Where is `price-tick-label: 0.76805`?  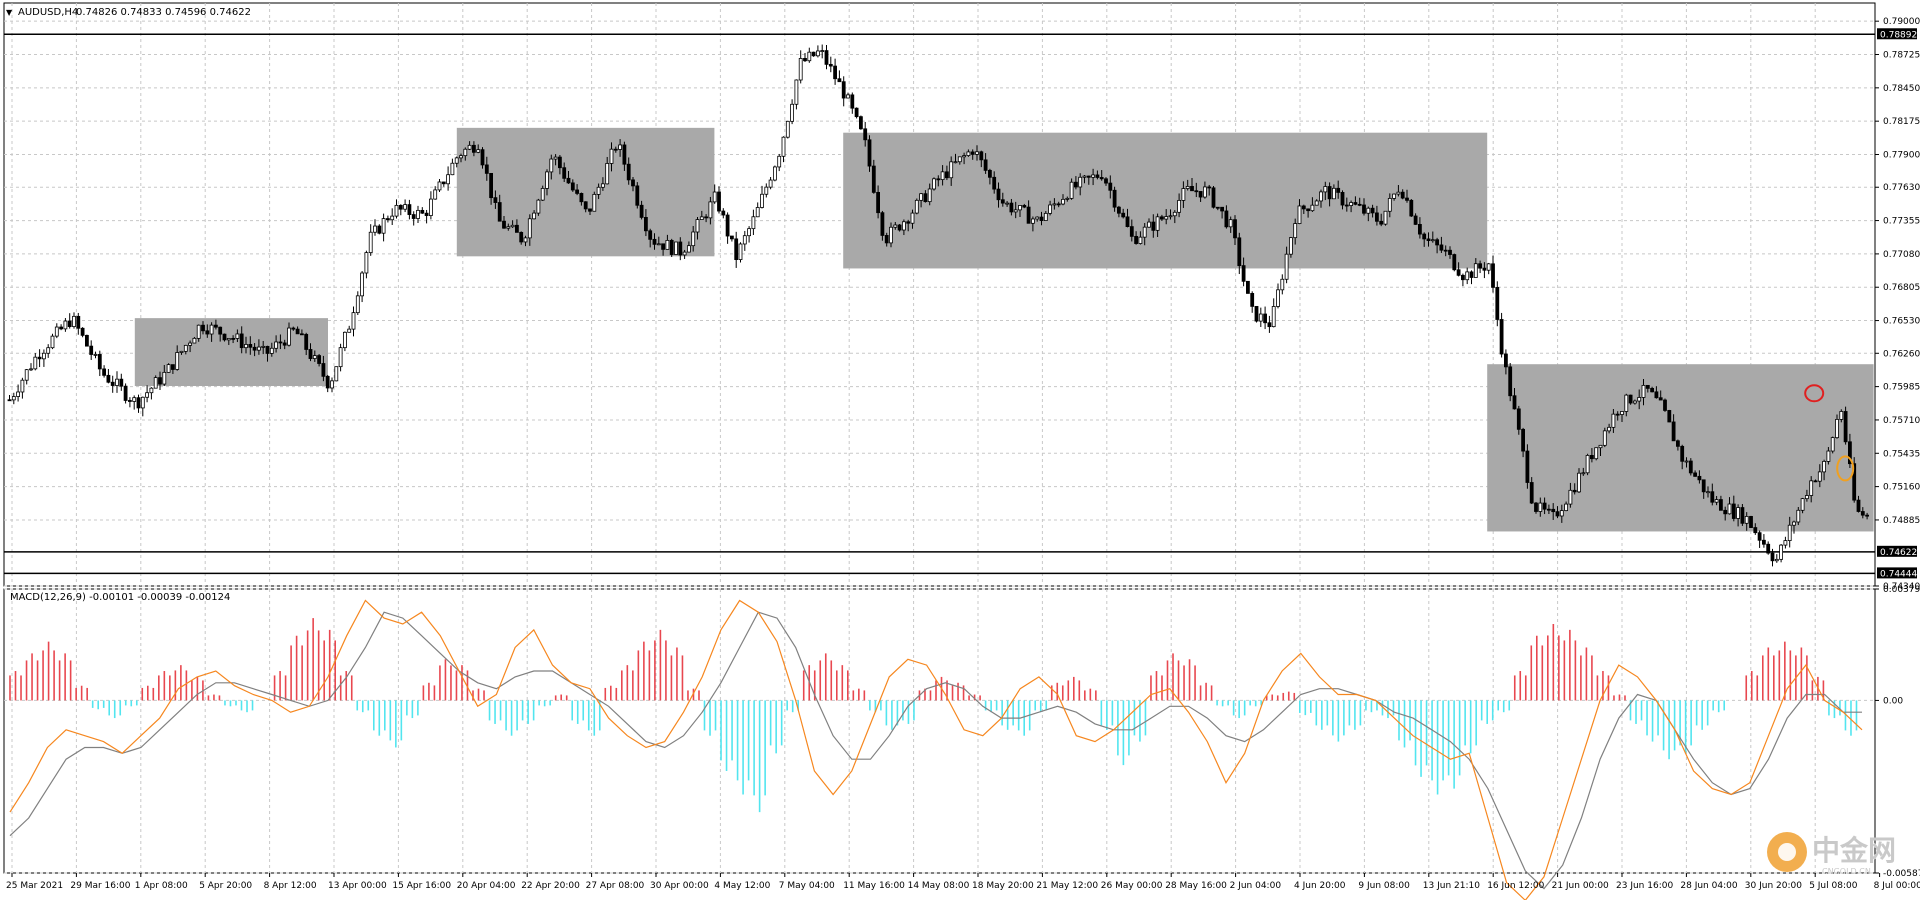 price-tick-label: 0.76805 is located at coordinates (1901, 288).